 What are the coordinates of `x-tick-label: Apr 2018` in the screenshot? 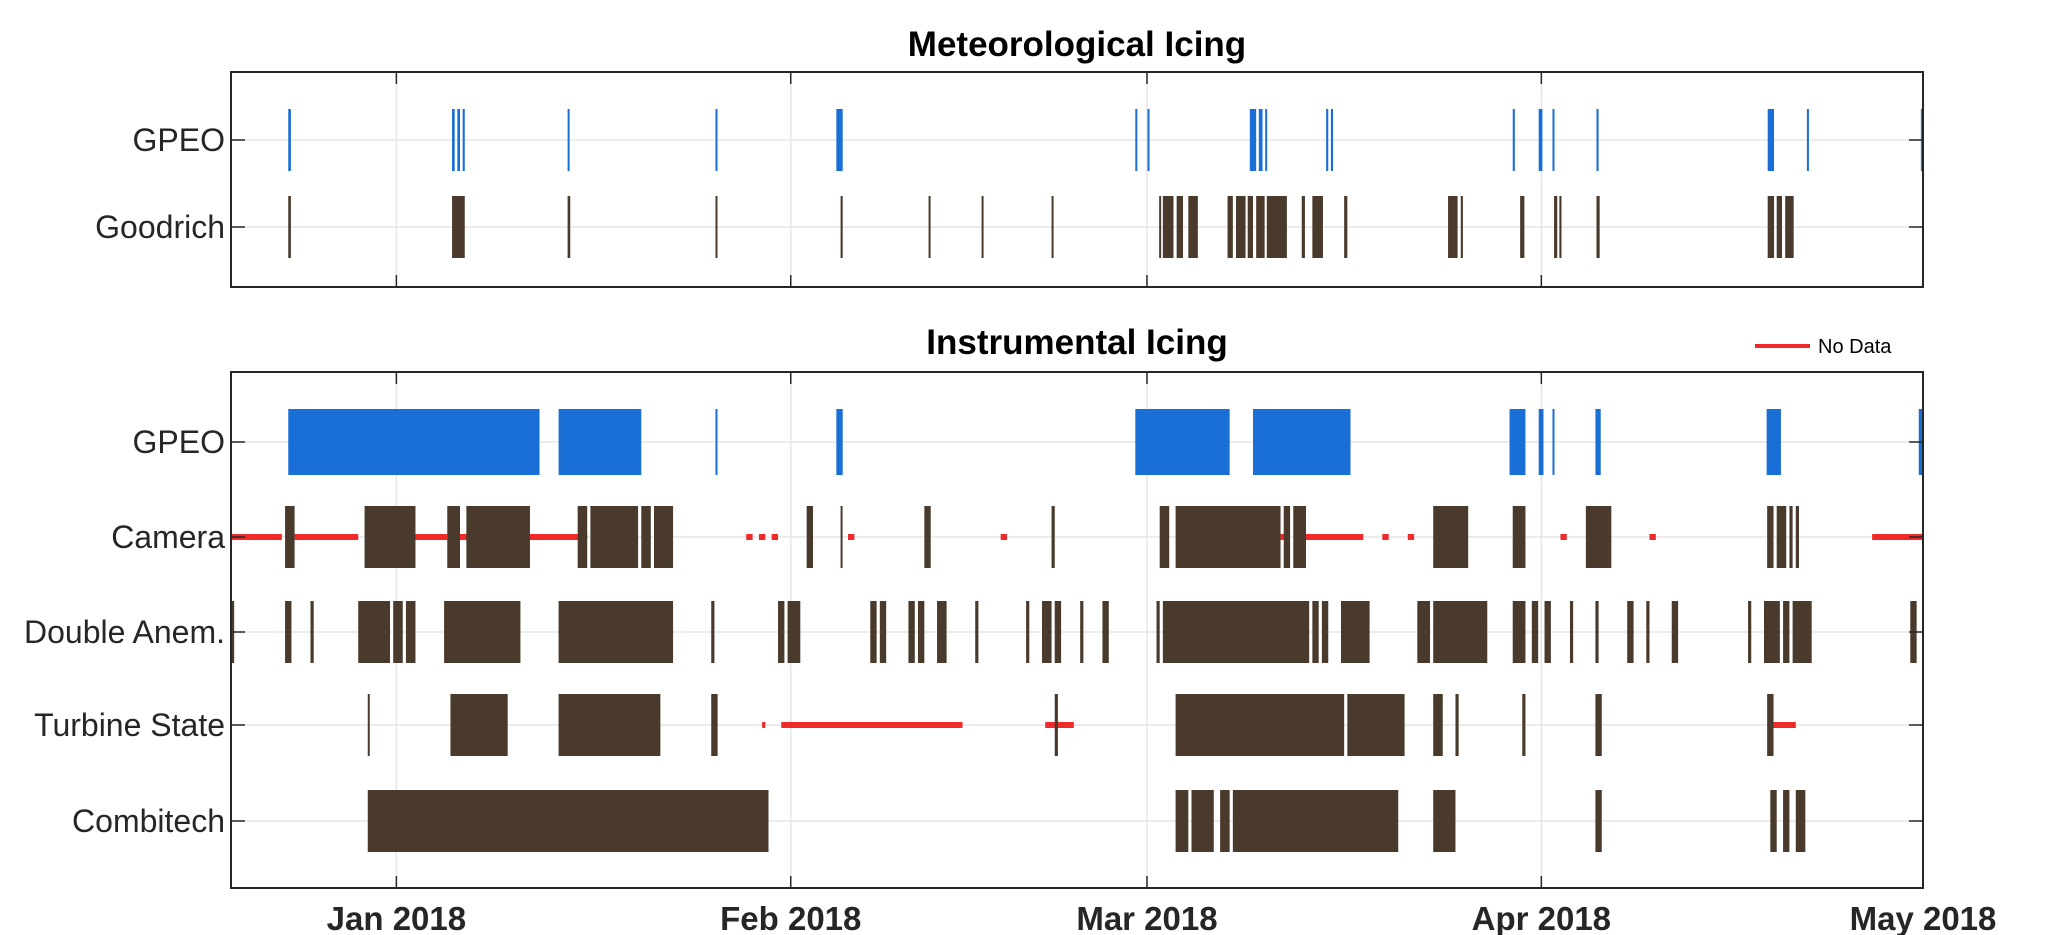 It's located at (1541, 917).